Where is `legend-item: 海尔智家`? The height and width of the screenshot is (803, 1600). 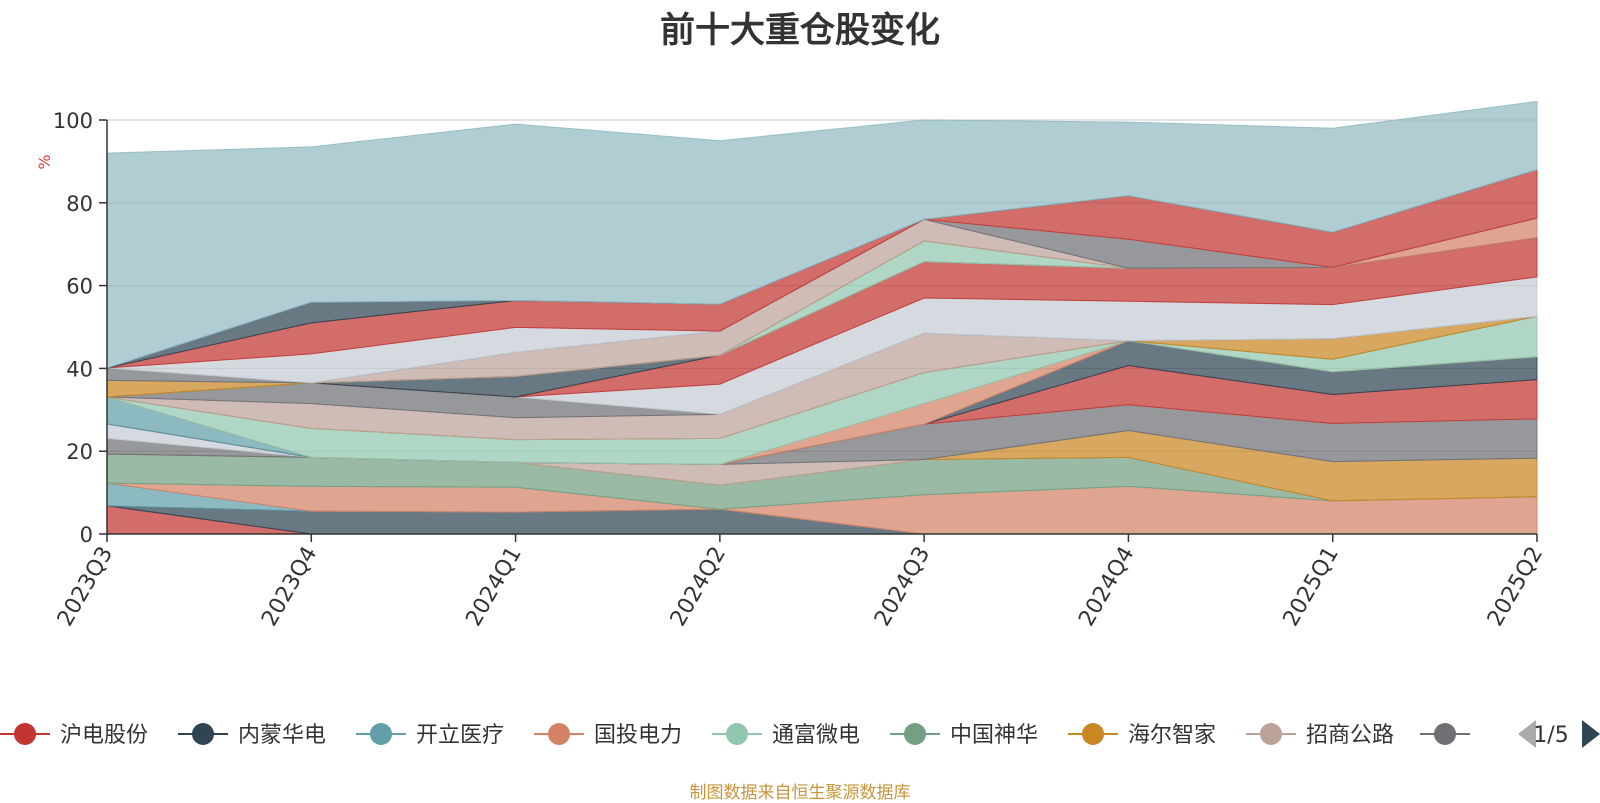
legend-item: 海尔智家 is located at coordinates (1142, 735).